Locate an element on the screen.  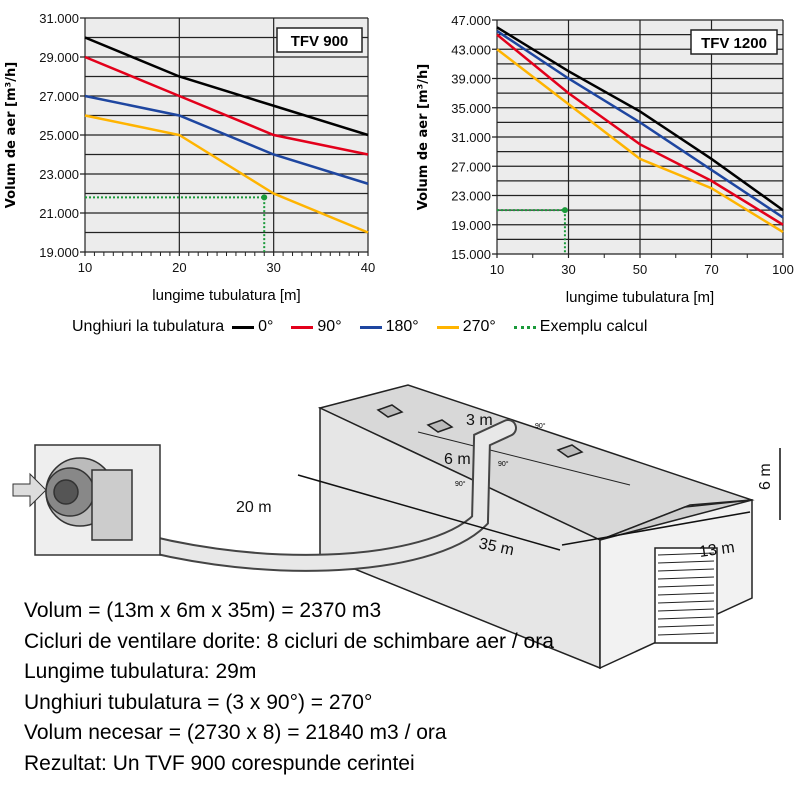
x-tick-label: 70 is located at coordinates (711, 269).